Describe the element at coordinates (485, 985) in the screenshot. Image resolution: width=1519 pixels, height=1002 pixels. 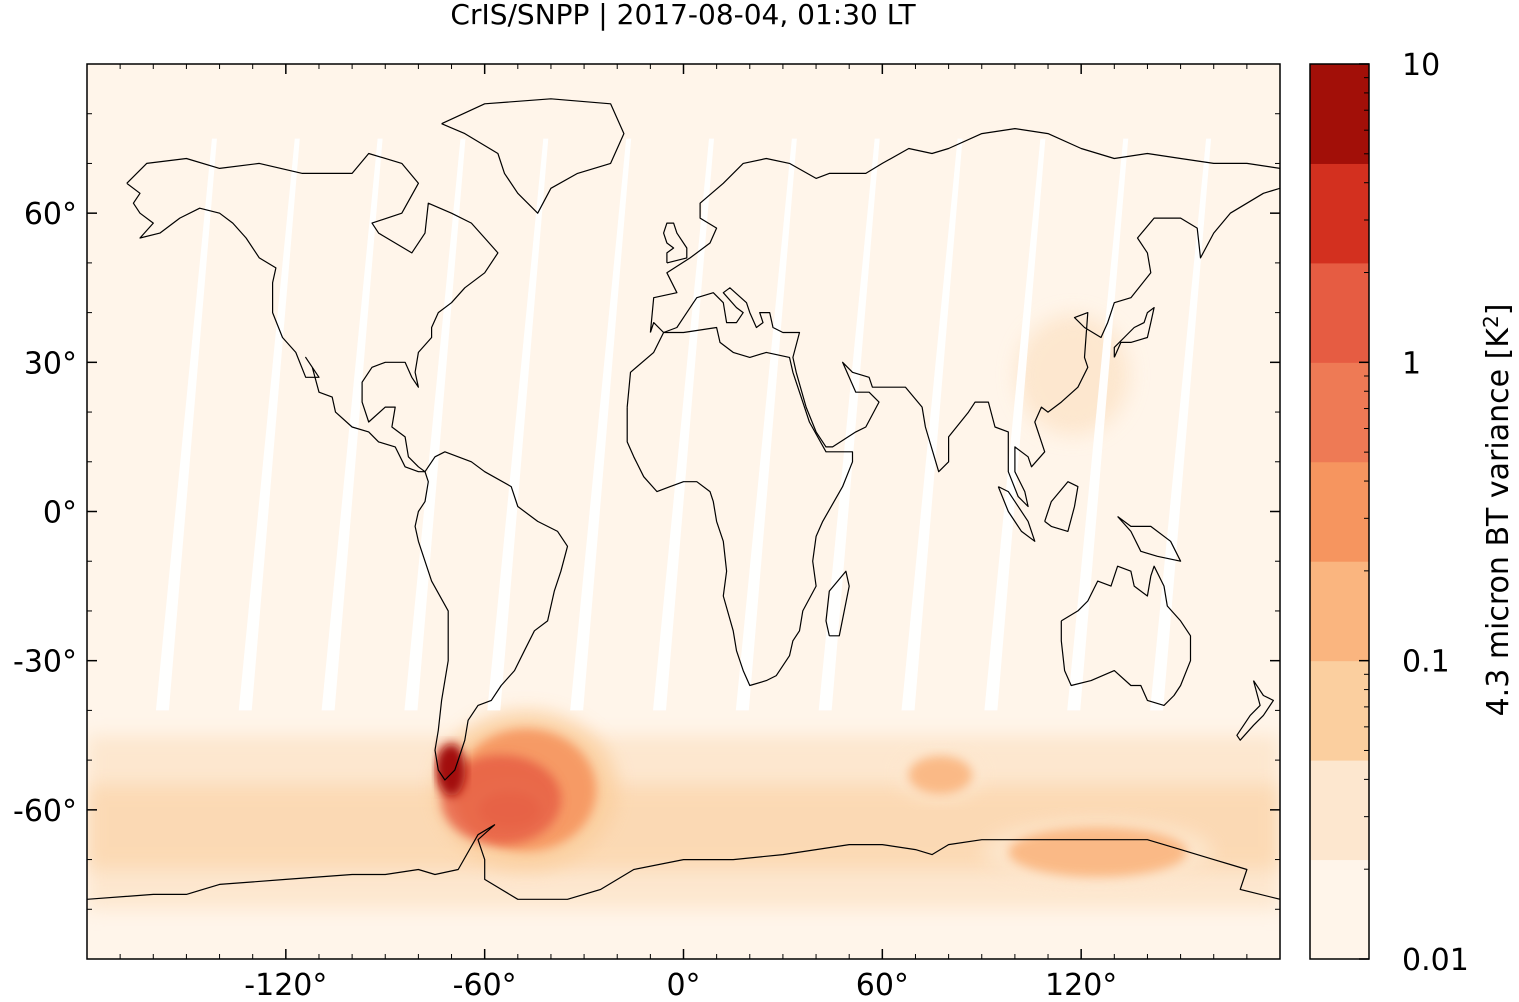
I see `x-tick-label: -60°` at that location.